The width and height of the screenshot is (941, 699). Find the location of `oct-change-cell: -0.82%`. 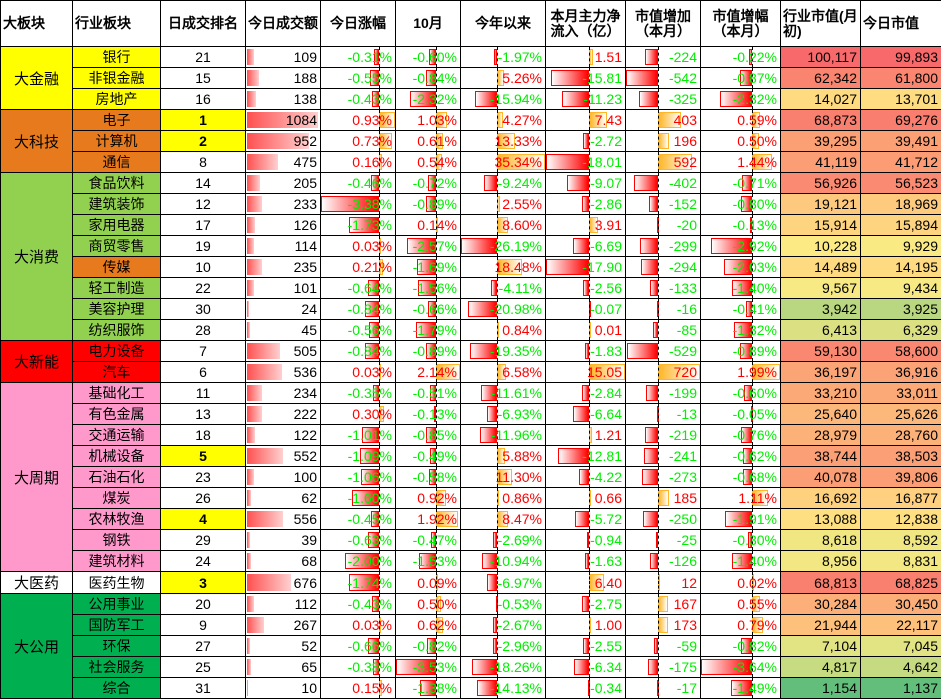

oct-change-cell: -0.82% is located at coordinates (428, 646).